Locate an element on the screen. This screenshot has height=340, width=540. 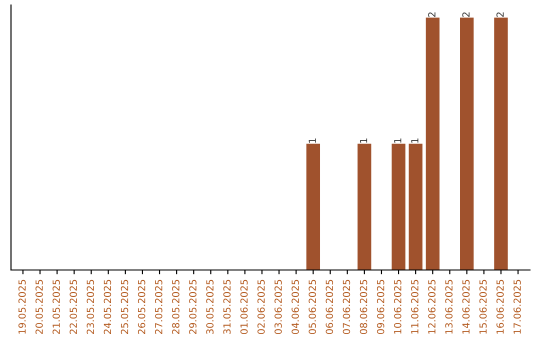
x-tick-label: 16.06.2025 is located at coordinates (500, 307).